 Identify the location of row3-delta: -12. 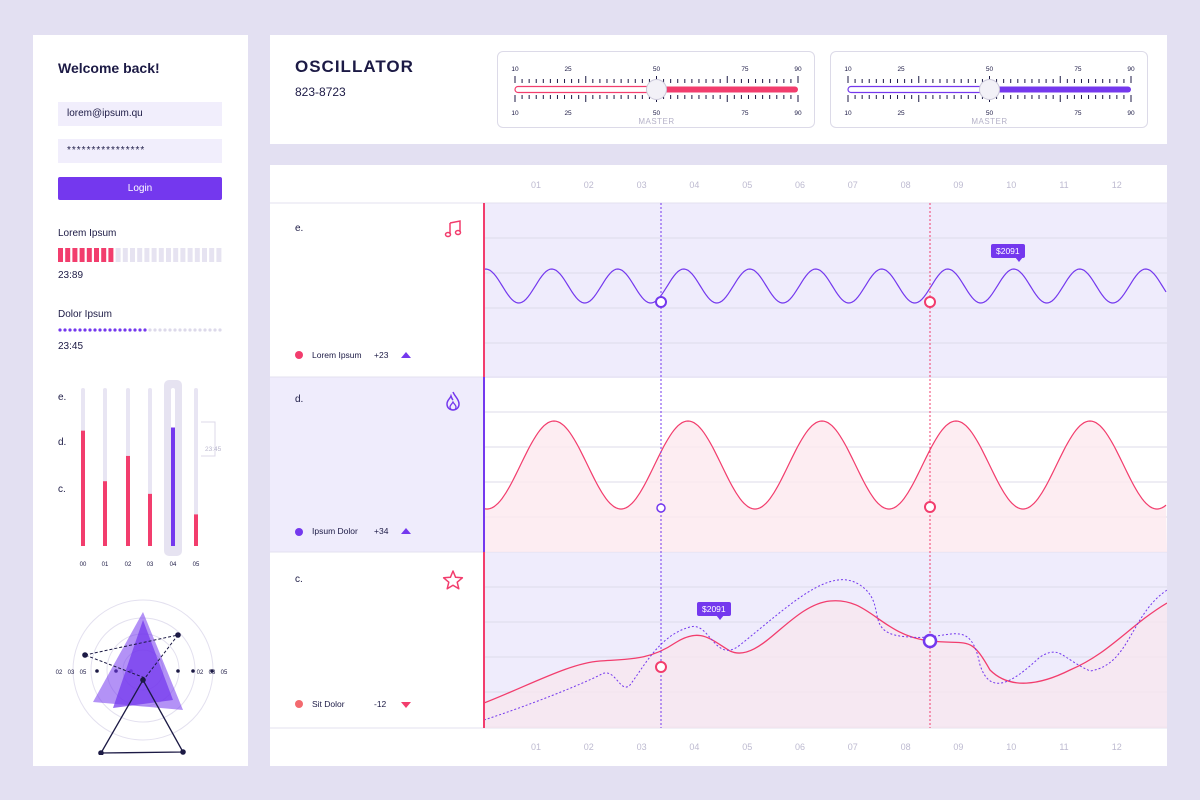
(380, 704).